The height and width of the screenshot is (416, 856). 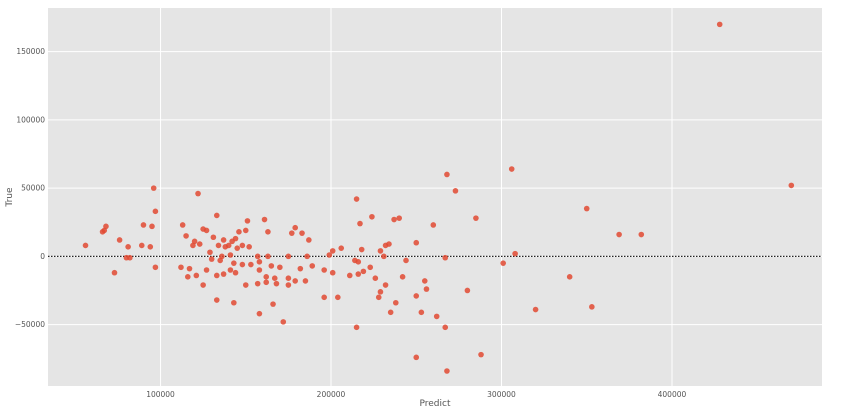 I want to click on x-tick-labels: 100000 200000 300000 400000, so click(x=416, y=394).